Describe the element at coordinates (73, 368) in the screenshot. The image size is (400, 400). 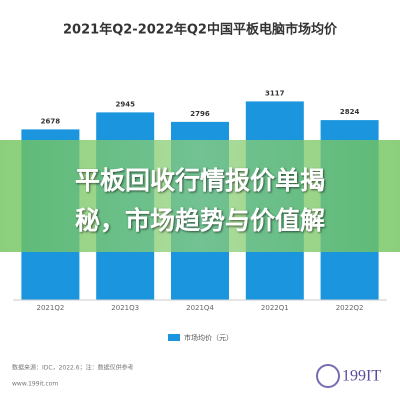
I see `source: 数据来源：IDC，2022.6；注：数据仅供参考` at that location.